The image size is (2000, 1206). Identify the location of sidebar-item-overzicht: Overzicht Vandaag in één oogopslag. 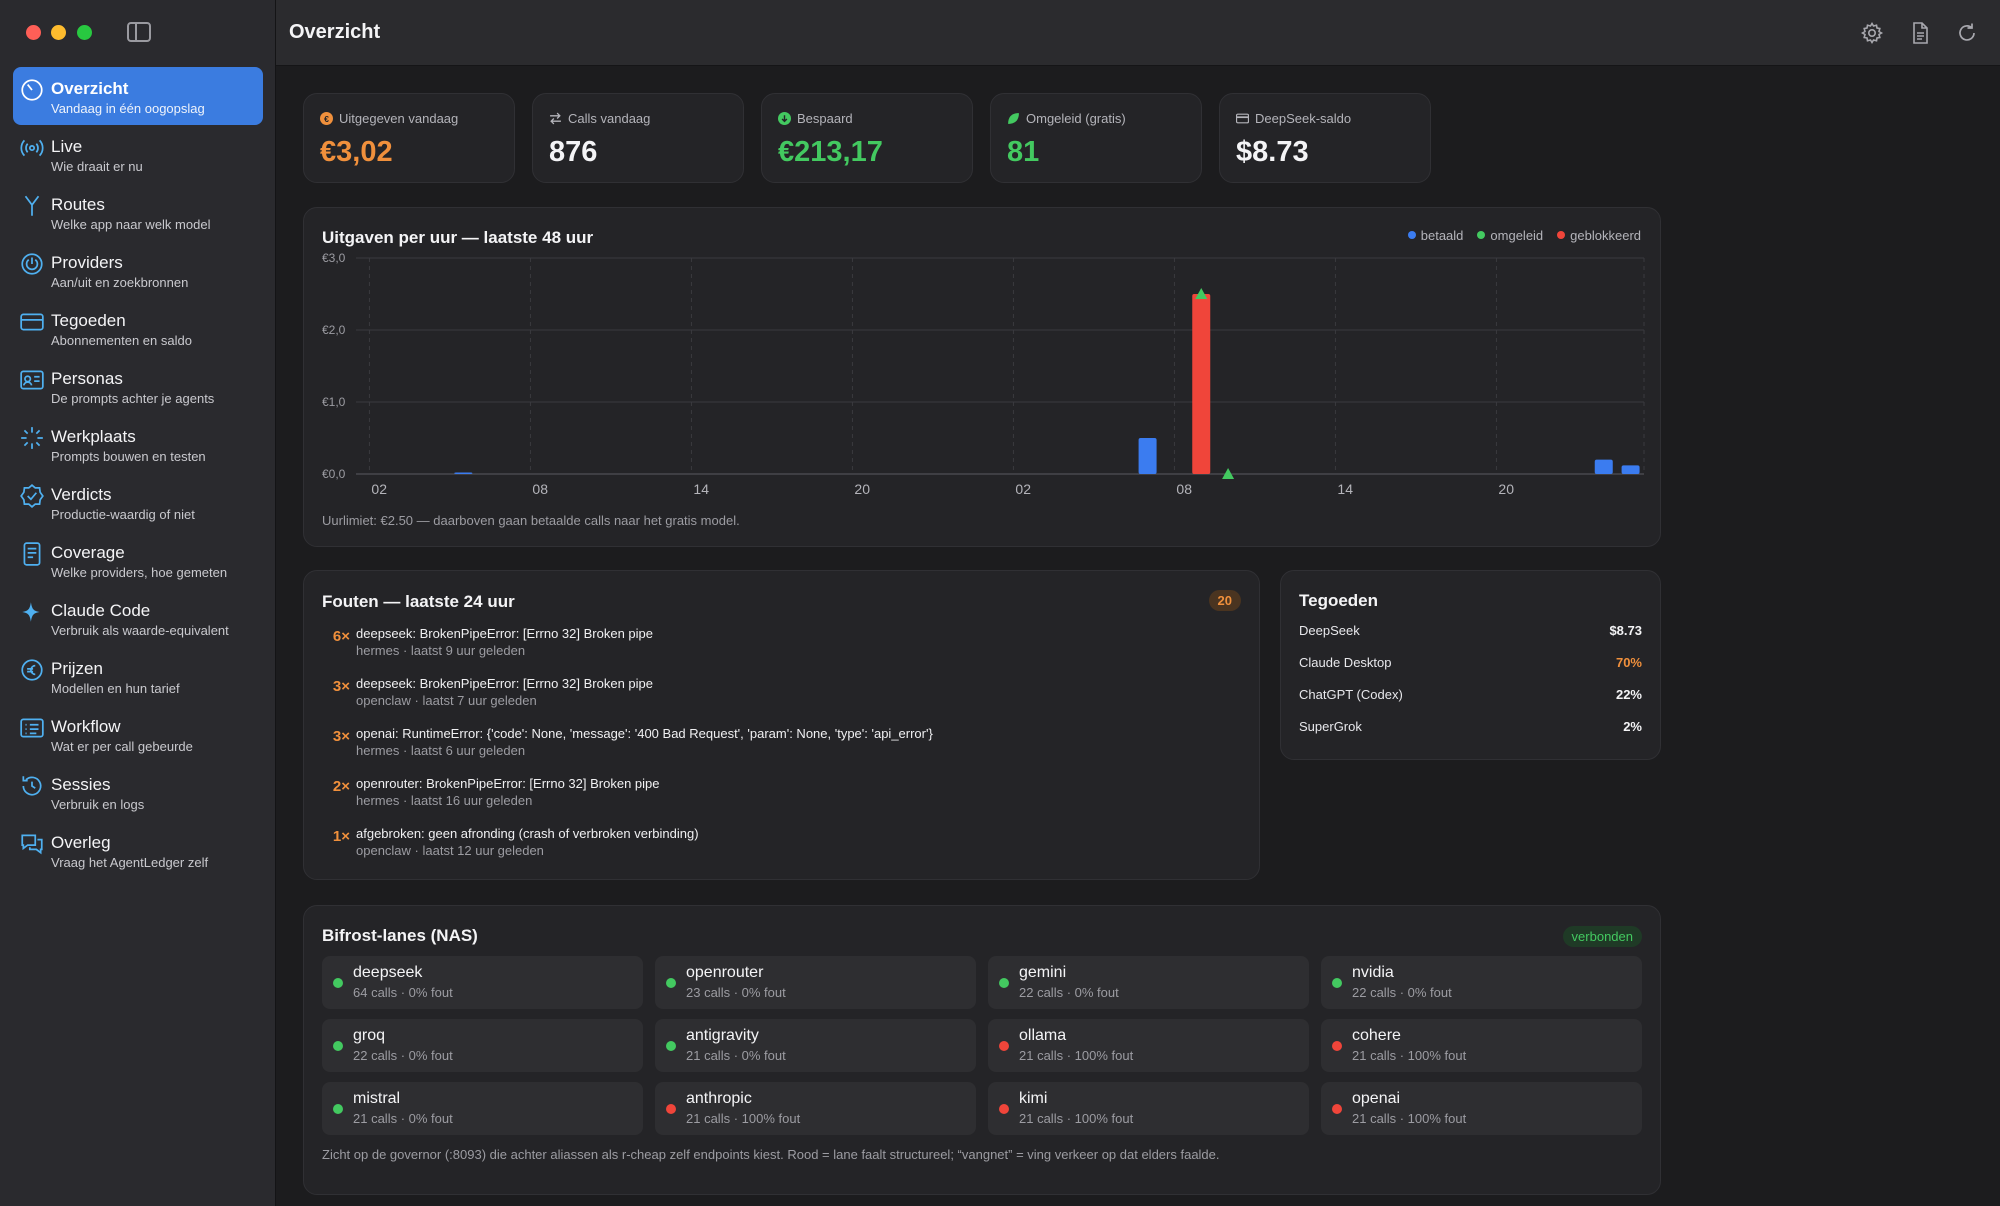
(138, 96).